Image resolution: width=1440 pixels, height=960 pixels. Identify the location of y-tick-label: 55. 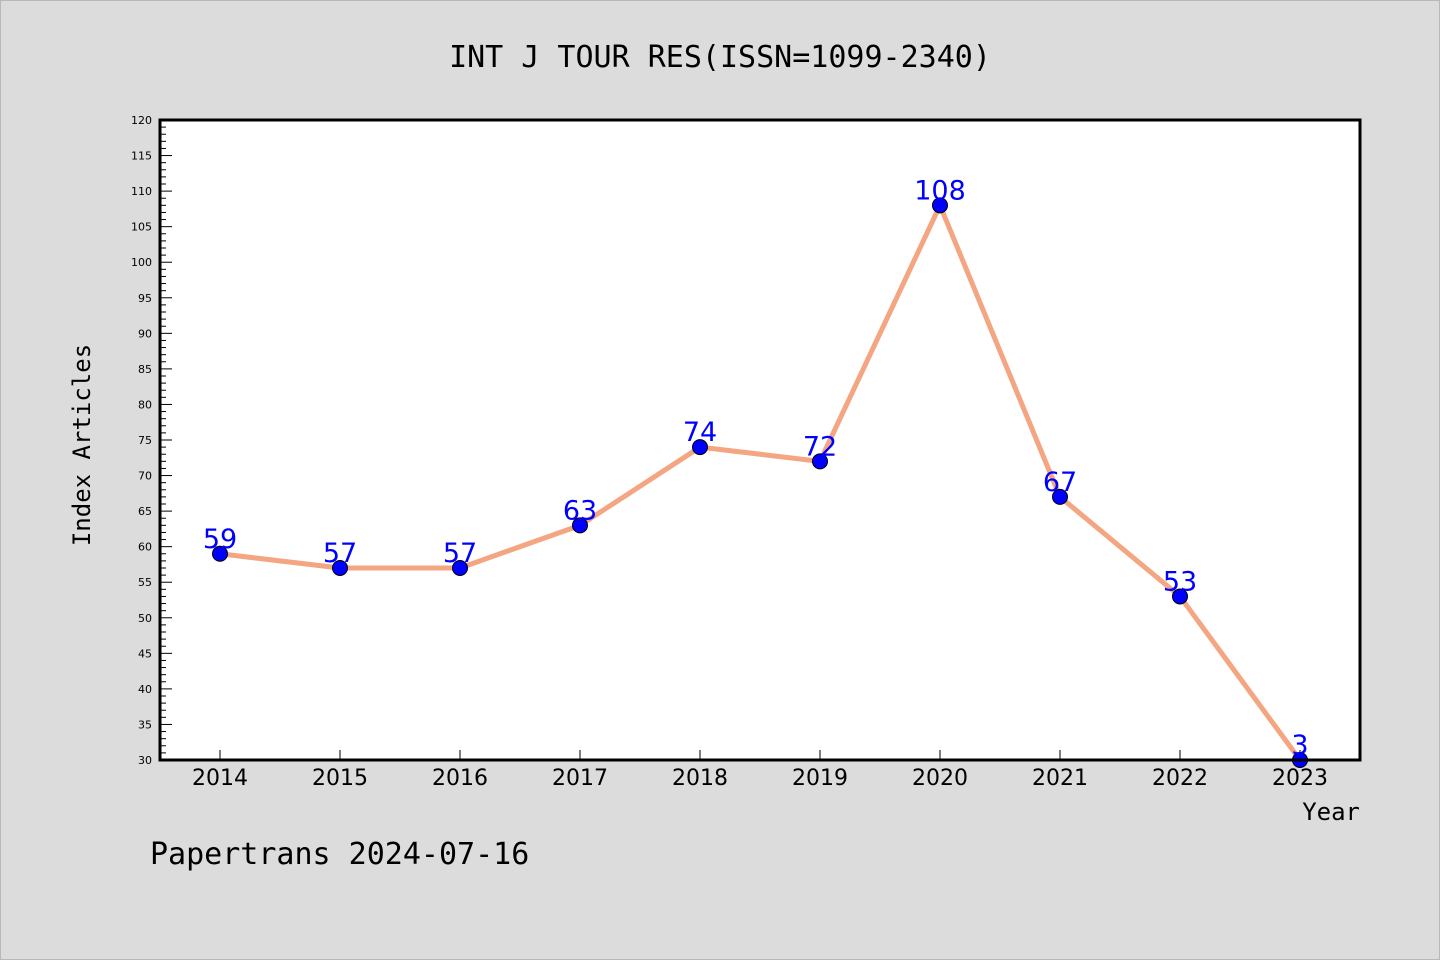
(145, 582).